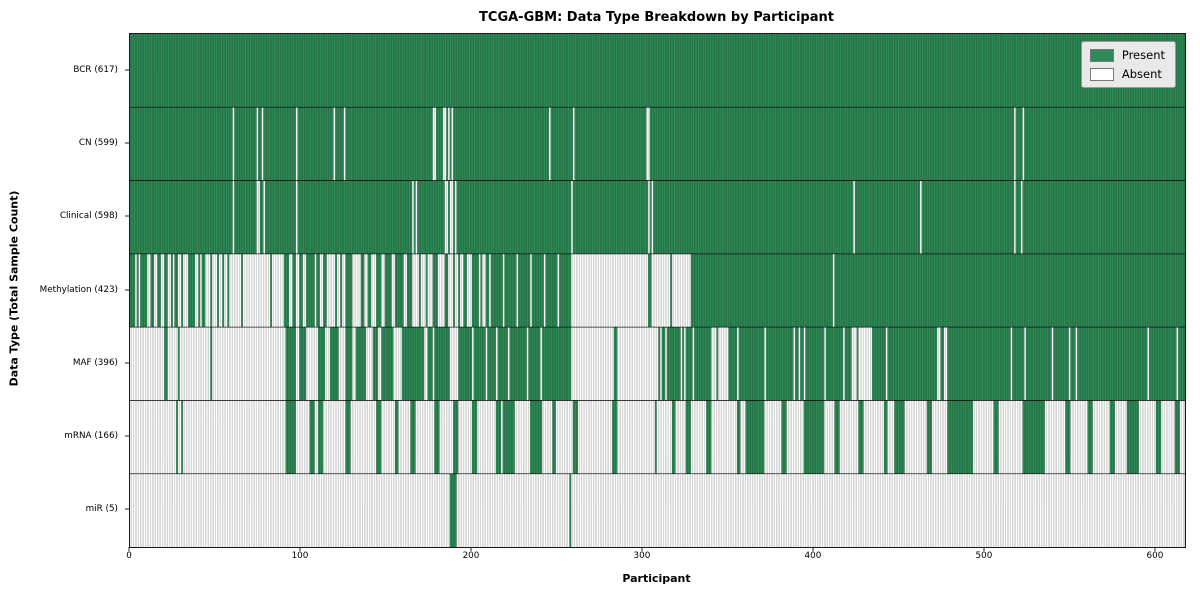  Describe the element at coordinates (1155, 556) in the screenshot. I see `xtick-label-600: 600` at that location.